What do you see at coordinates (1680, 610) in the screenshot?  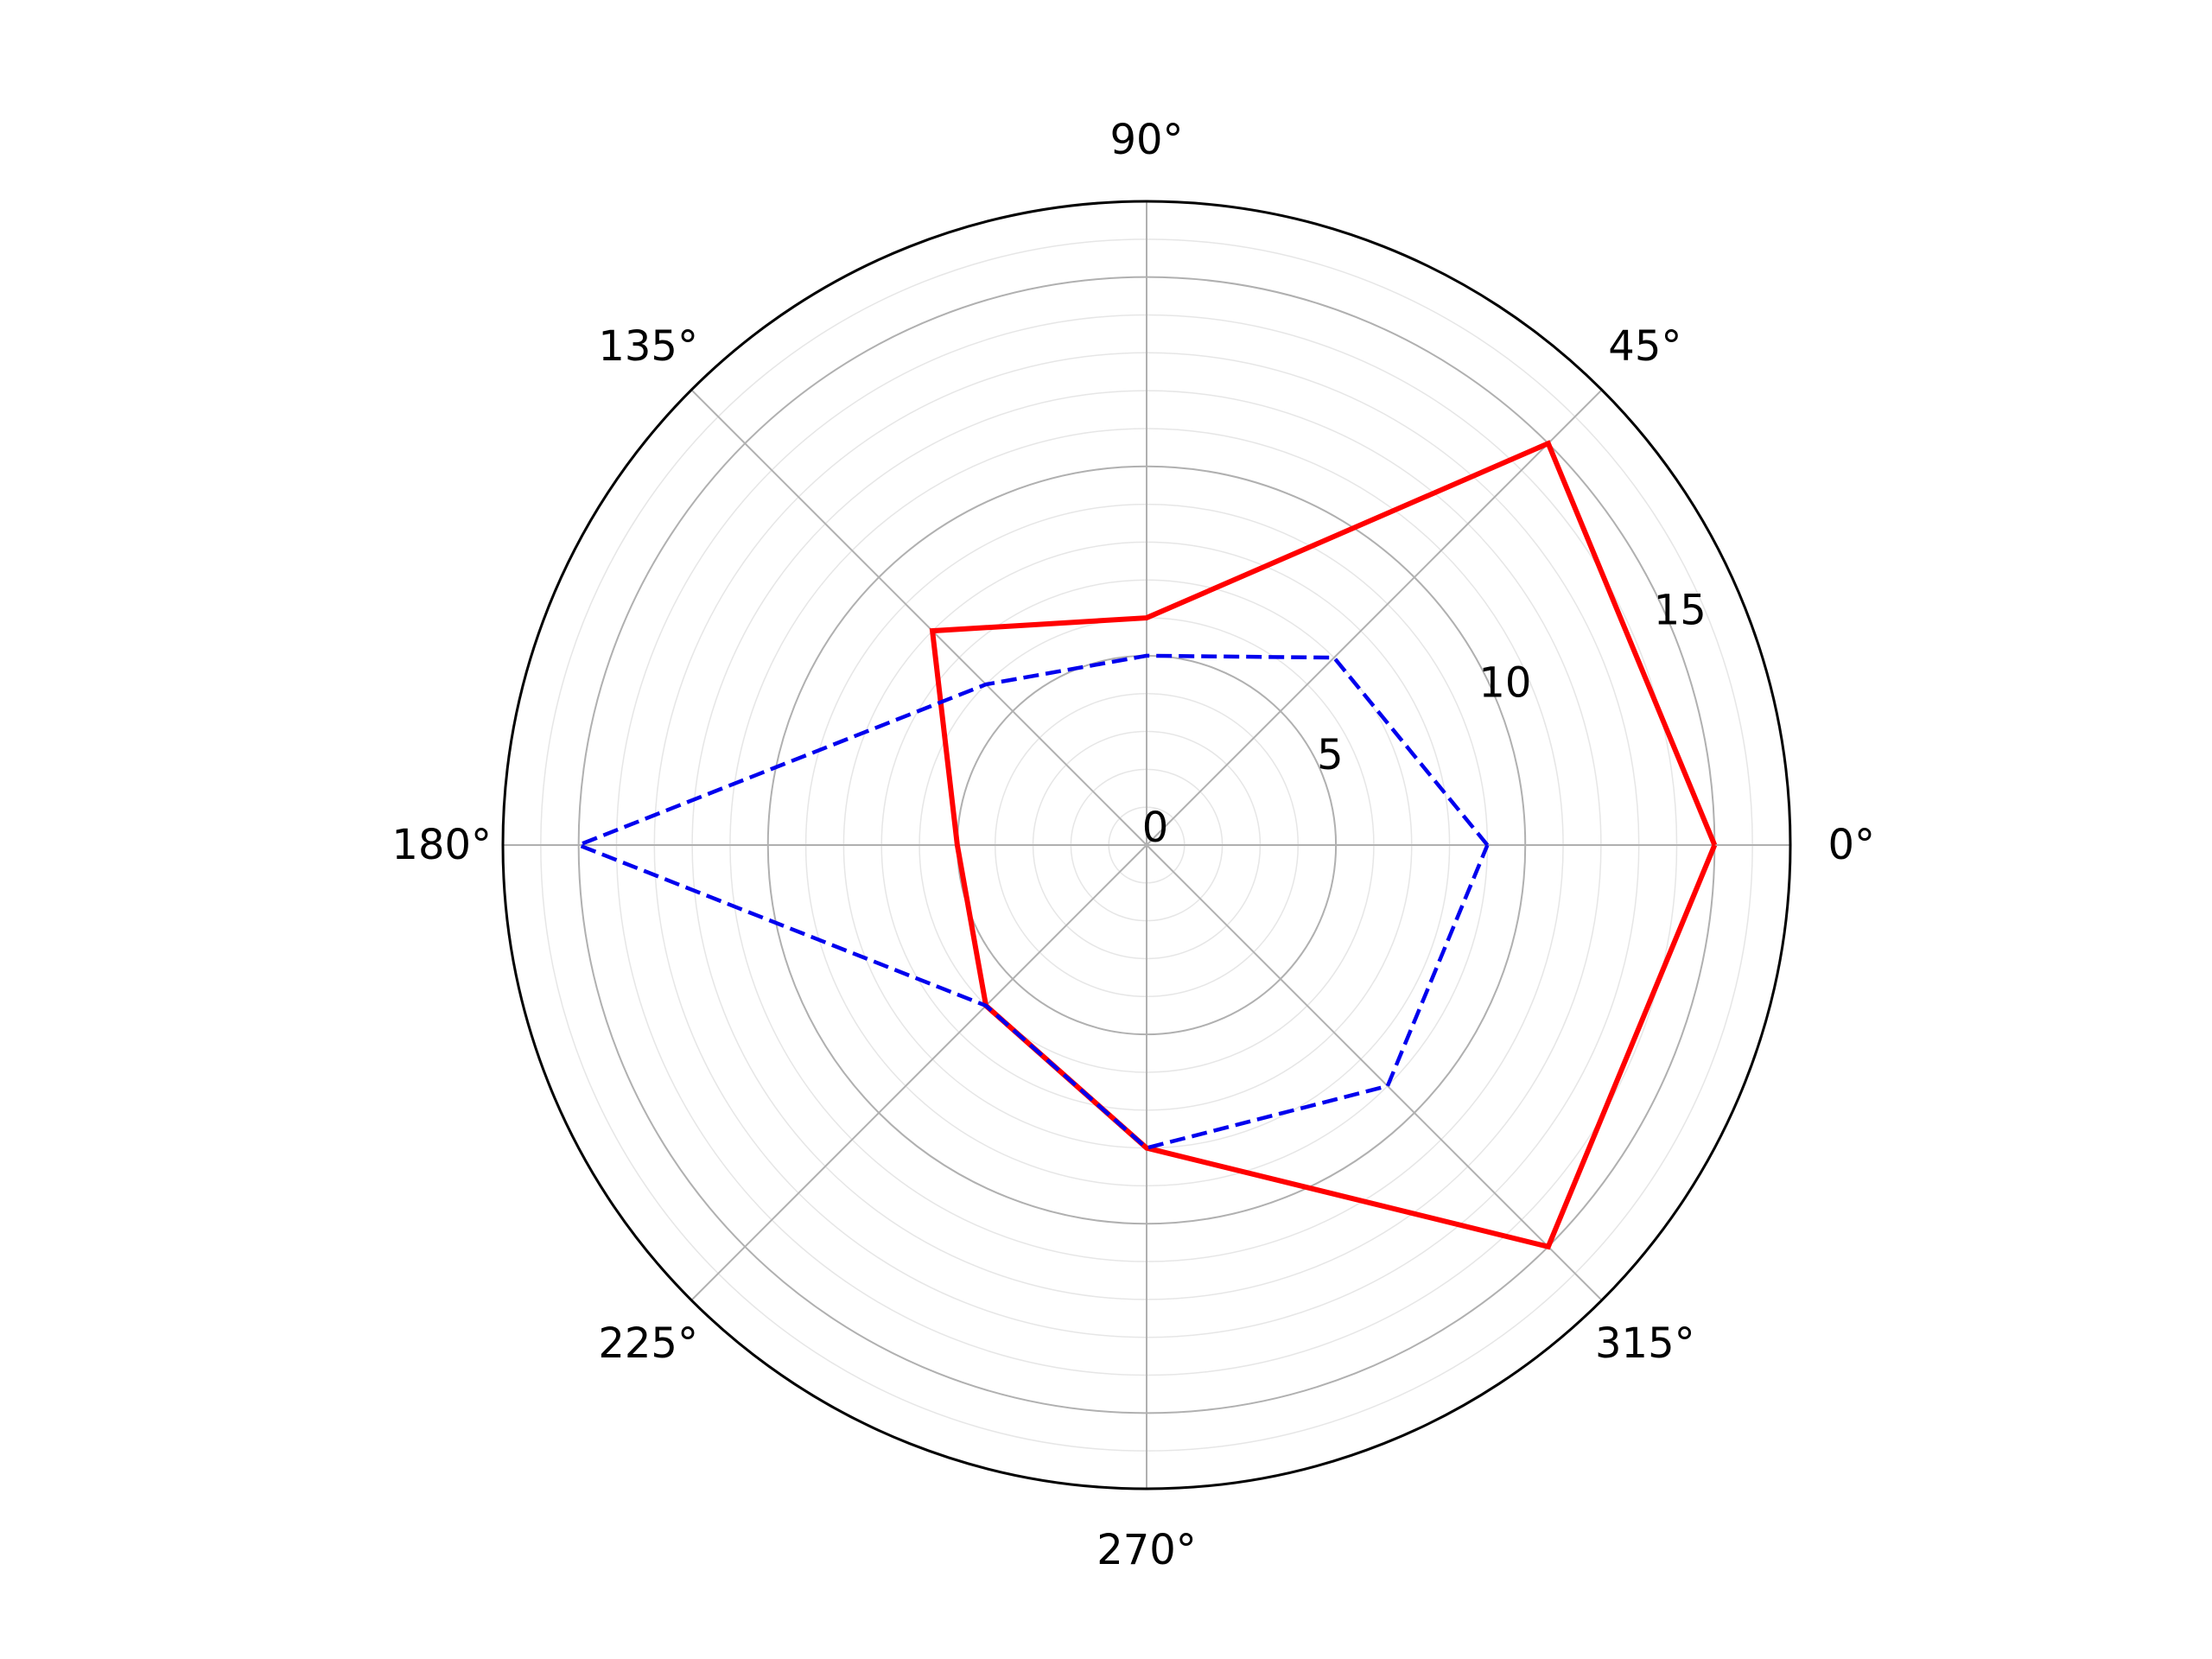 I see `radius-label-15: 15` at bounding box center [1680, 610].